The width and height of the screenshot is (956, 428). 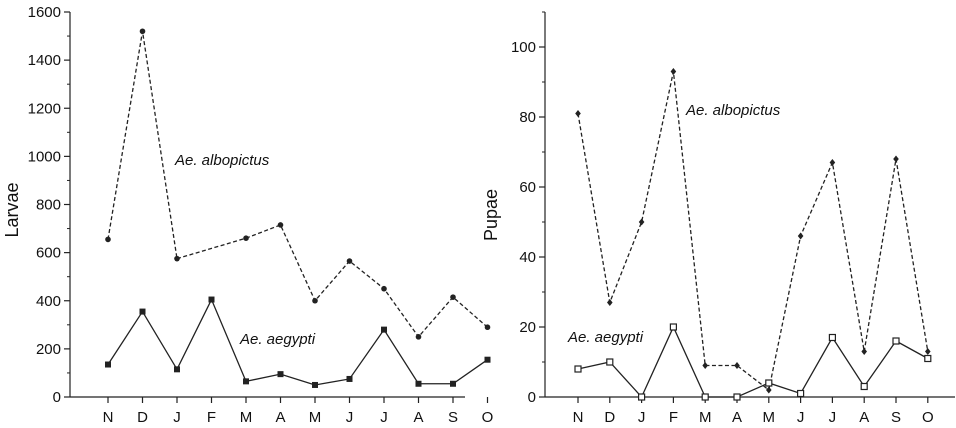 I want to click on y-tick-label: 60, so click(x=527, y=187).